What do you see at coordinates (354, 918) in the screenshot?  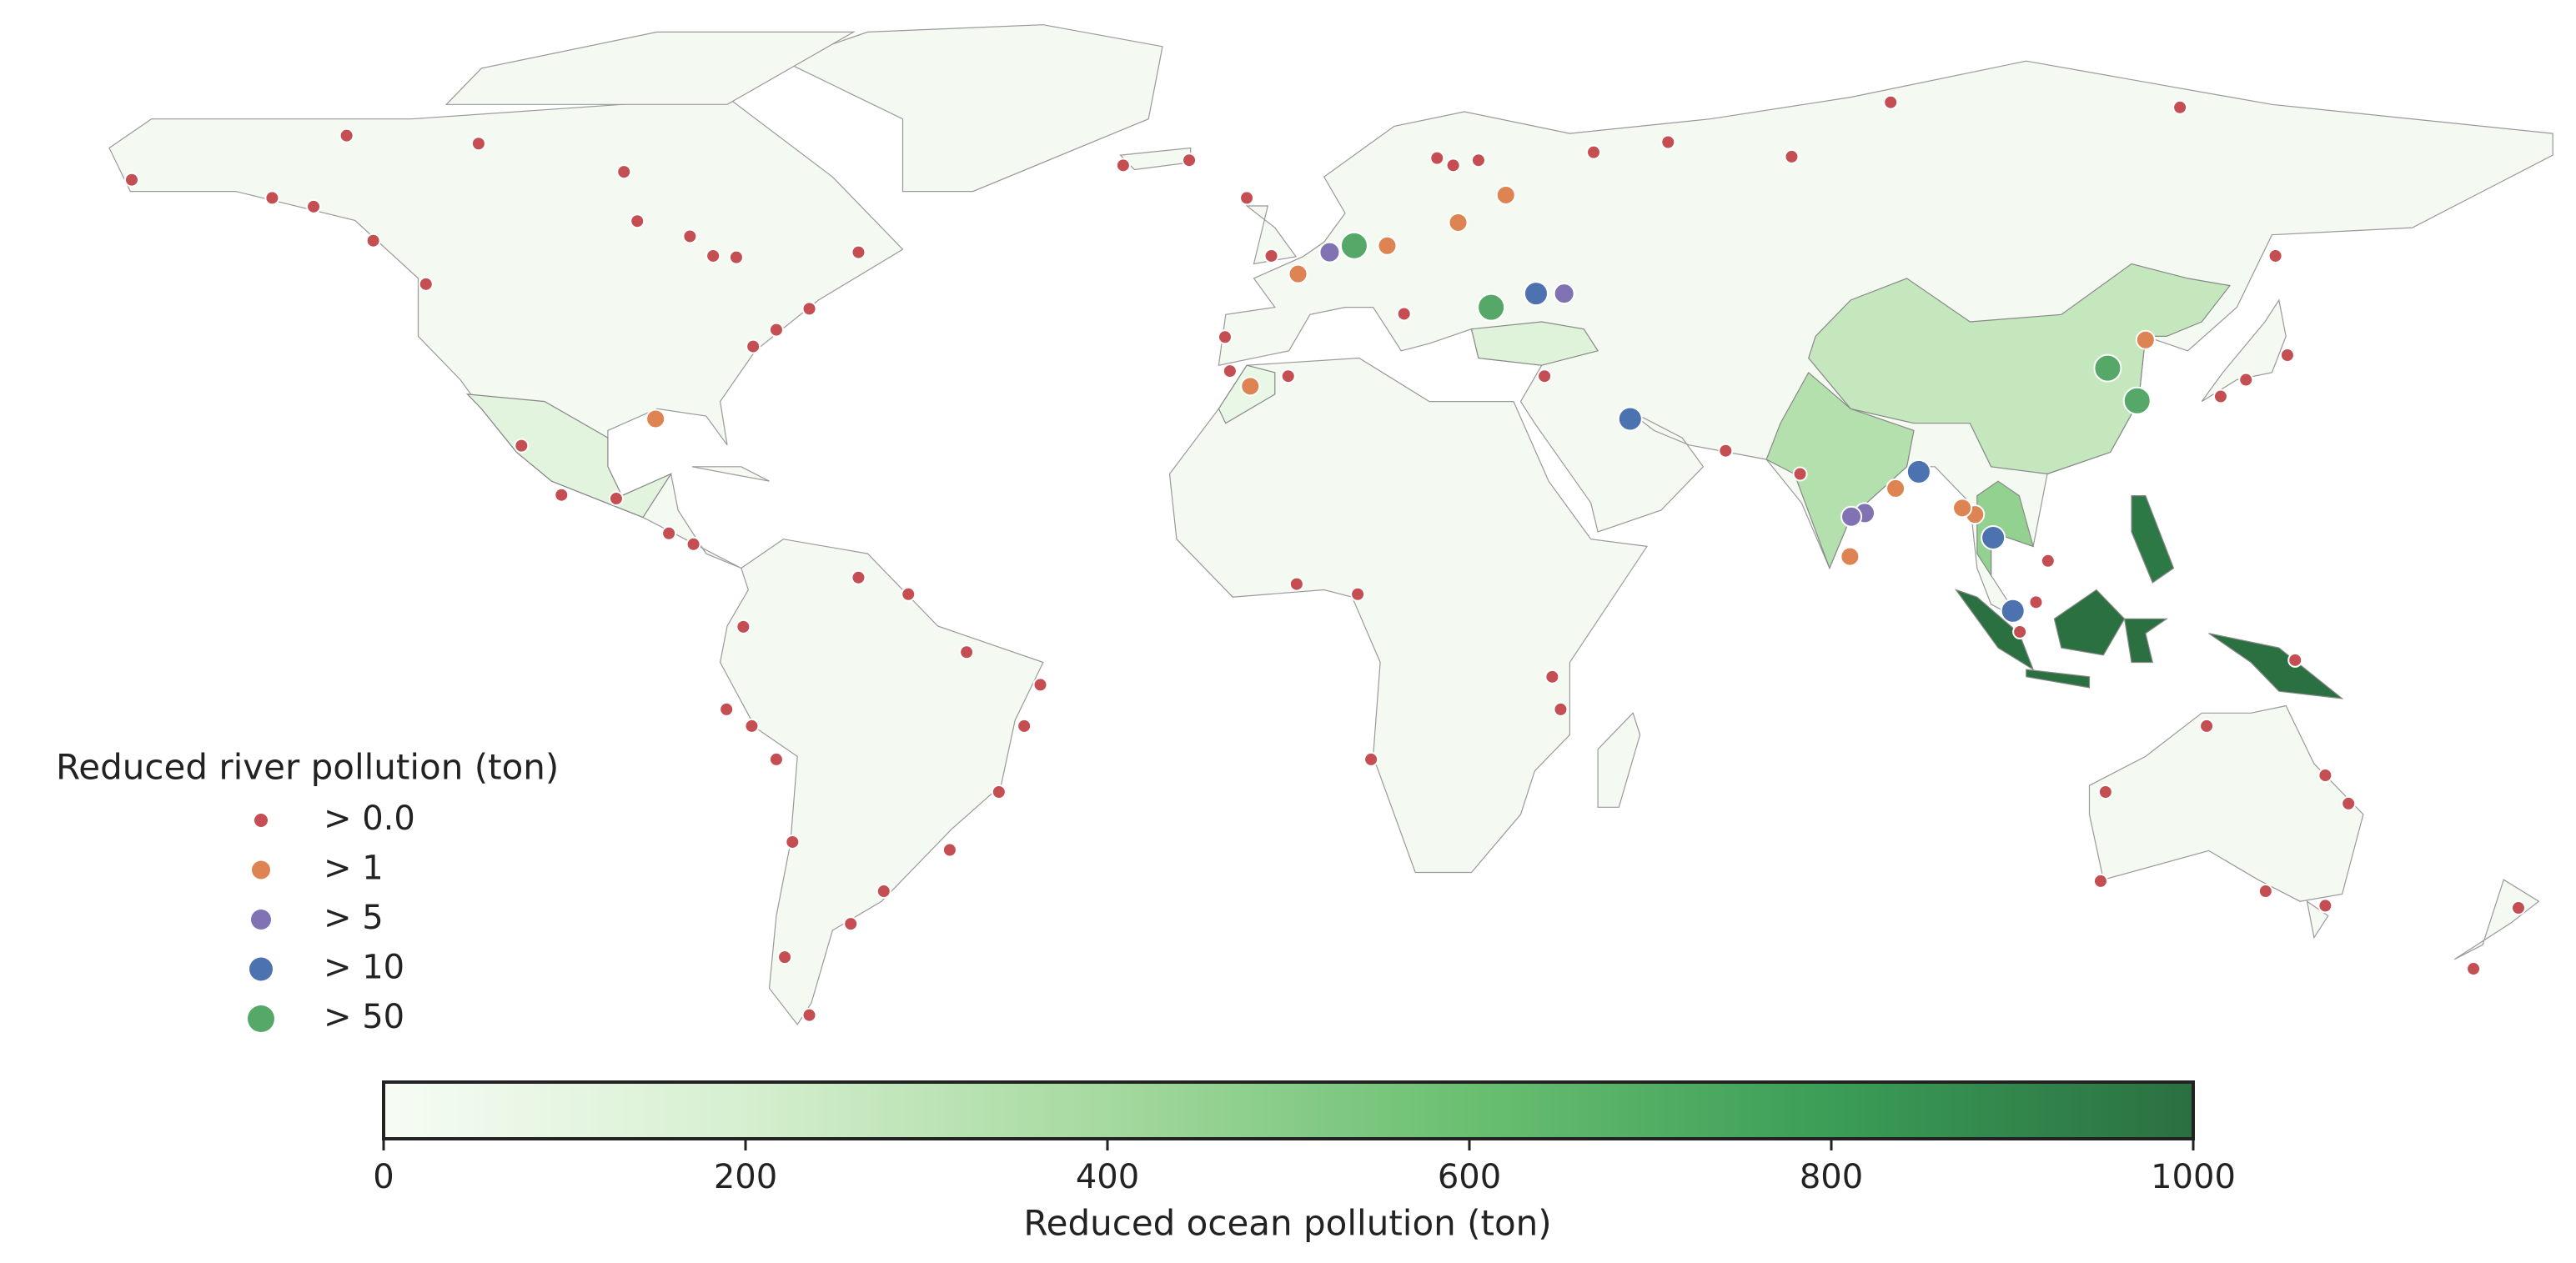 I see `legend-label: > 5` at bounding box center [354, 918].